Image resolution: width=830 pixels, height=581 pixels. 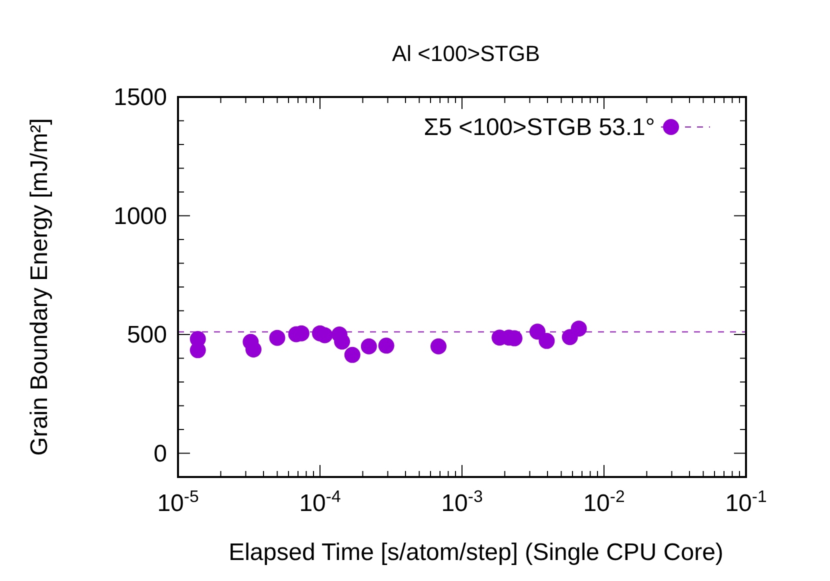 What do you see at coordinates (160, 454) in the screenshot?
I see `y-tick-label: 0` at bounding box center [160, 454].